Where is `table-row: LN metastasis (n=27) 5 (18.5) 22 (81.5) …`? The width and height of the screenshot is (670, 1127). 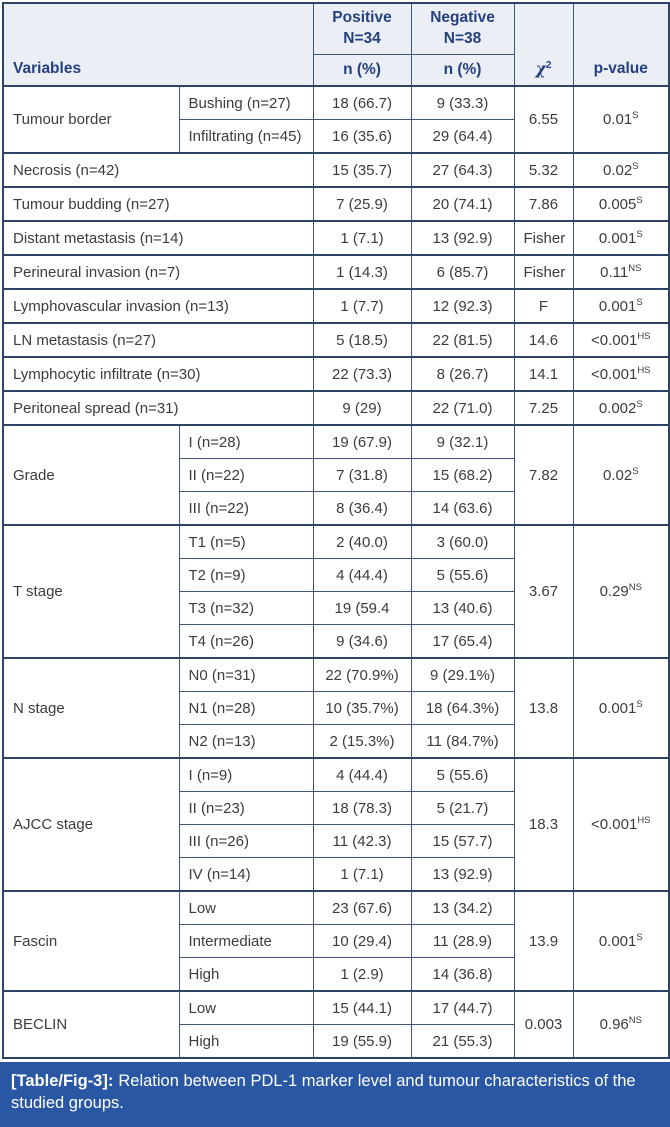 table-row: LN metastasis (n=27) 5 (18.5) 22 (81.5) … is located at coordinates (336, 340).